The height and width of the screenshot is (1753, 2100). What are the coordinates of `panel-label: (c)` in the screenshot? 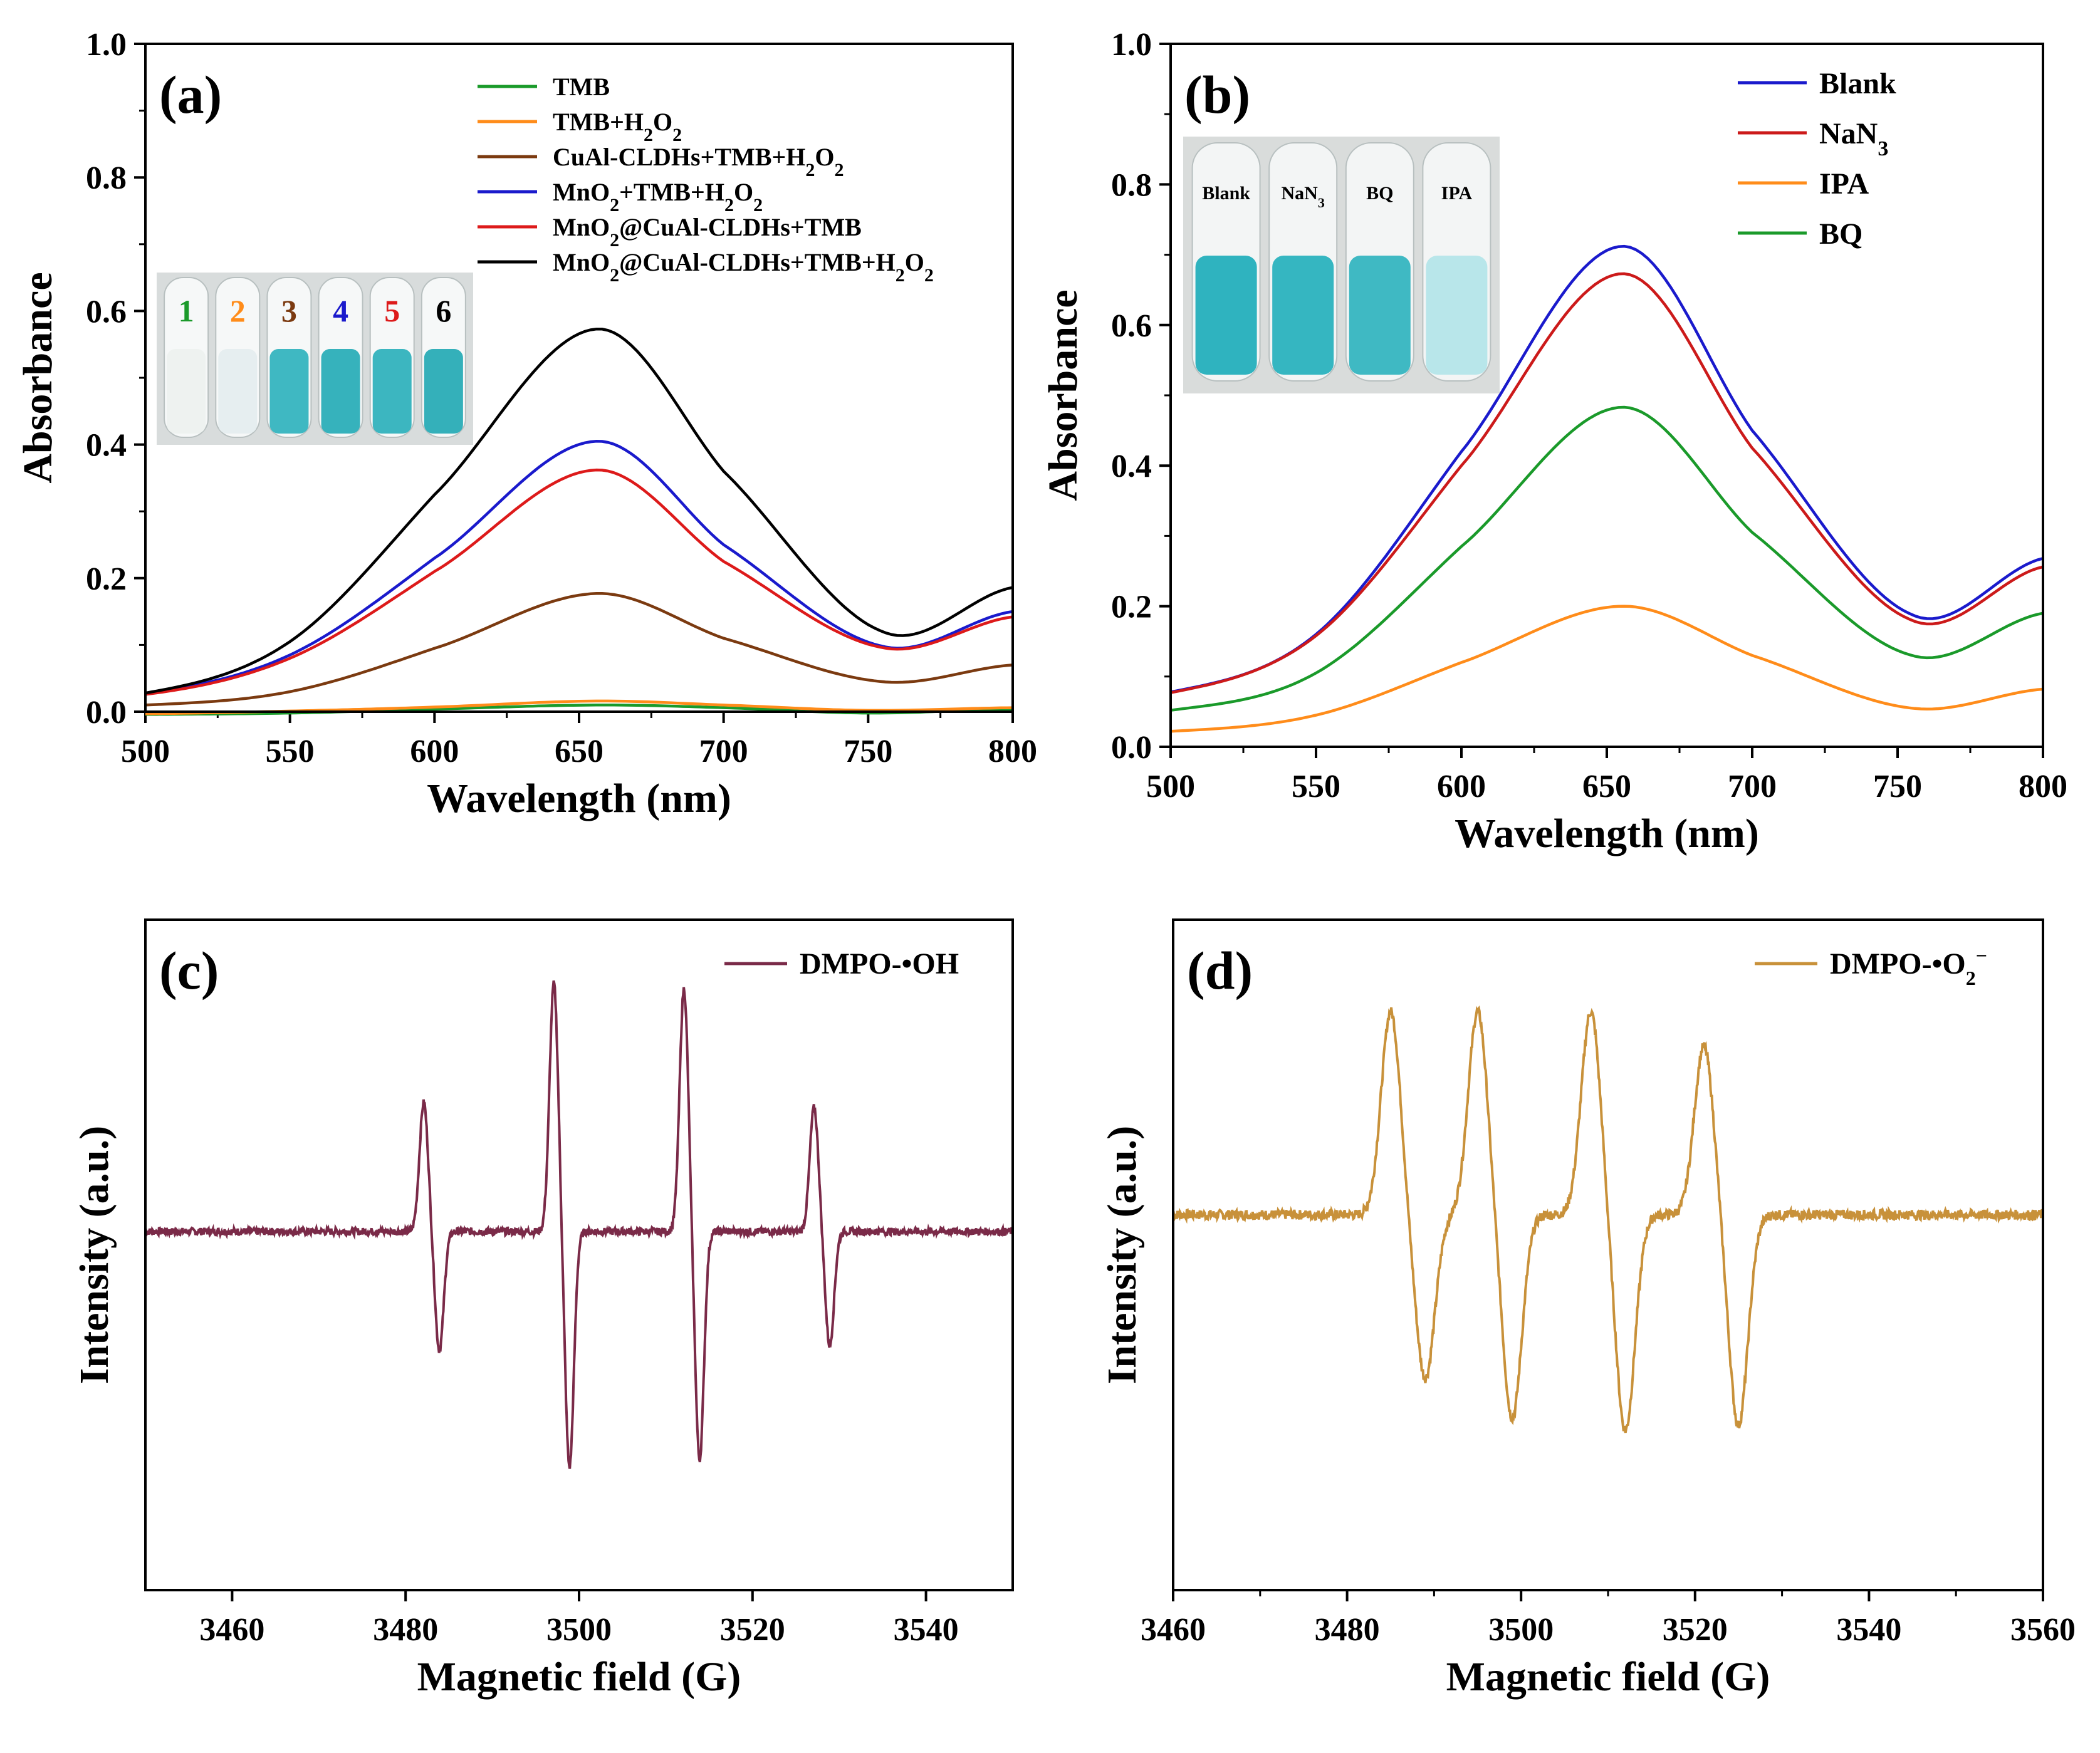 It's located at (189, 970).